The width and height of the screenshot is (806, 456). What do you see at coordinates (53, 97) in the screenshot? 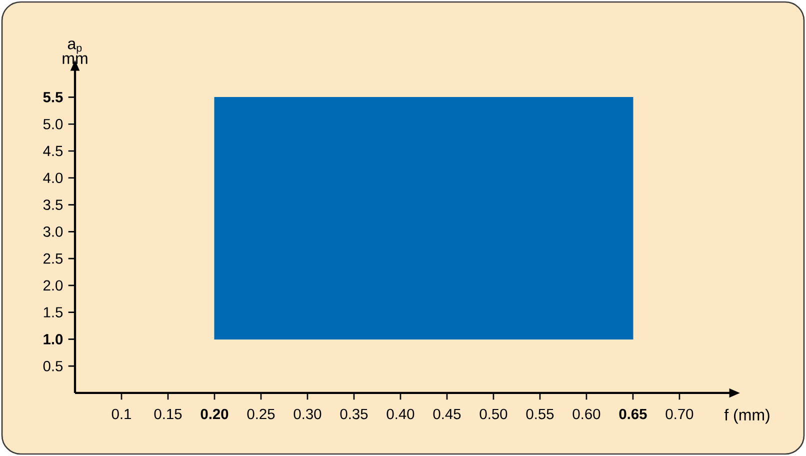
I see `y-tick-label: 5.5` at bounding box center [53, 97].